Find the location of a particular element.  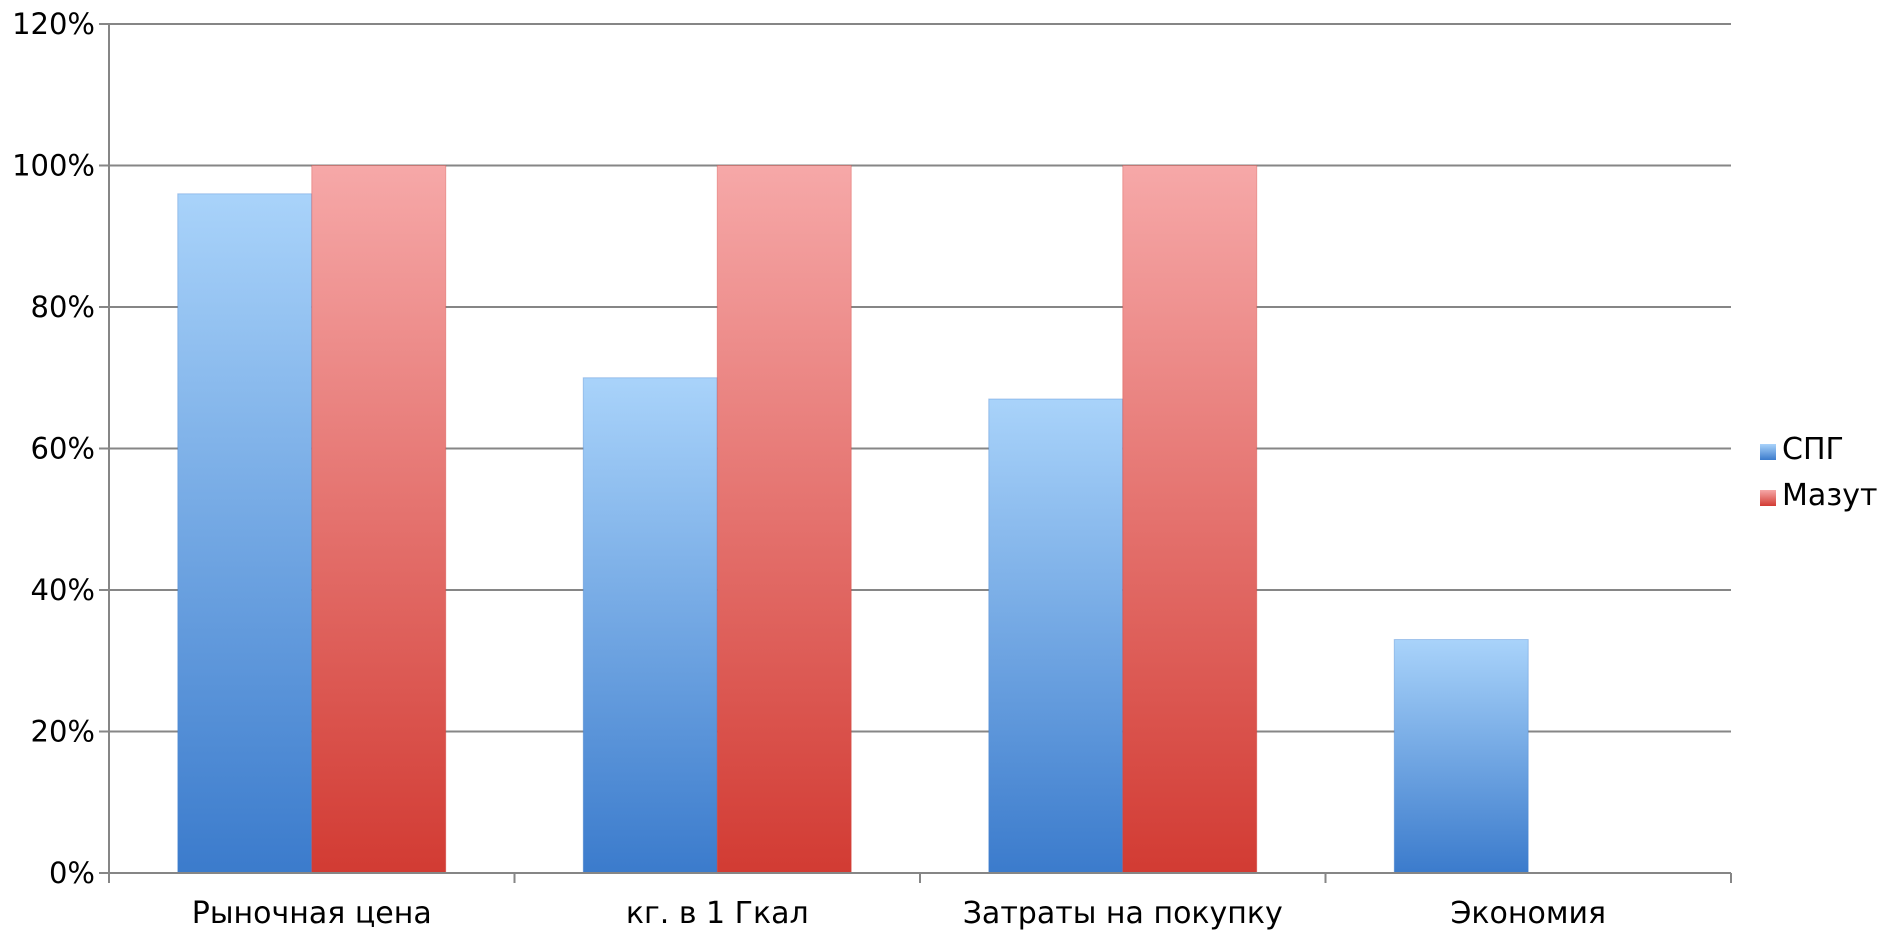

x-category-label: Затраты на покупку is located at coordinates (1123, 913).